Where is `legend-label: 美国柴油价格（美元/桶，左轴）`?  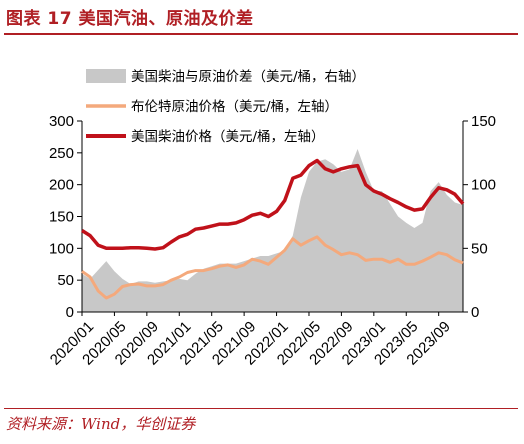
legend-label: 美国柴油价格（美元/桶，左轴） is located at coordinates (228, 137).